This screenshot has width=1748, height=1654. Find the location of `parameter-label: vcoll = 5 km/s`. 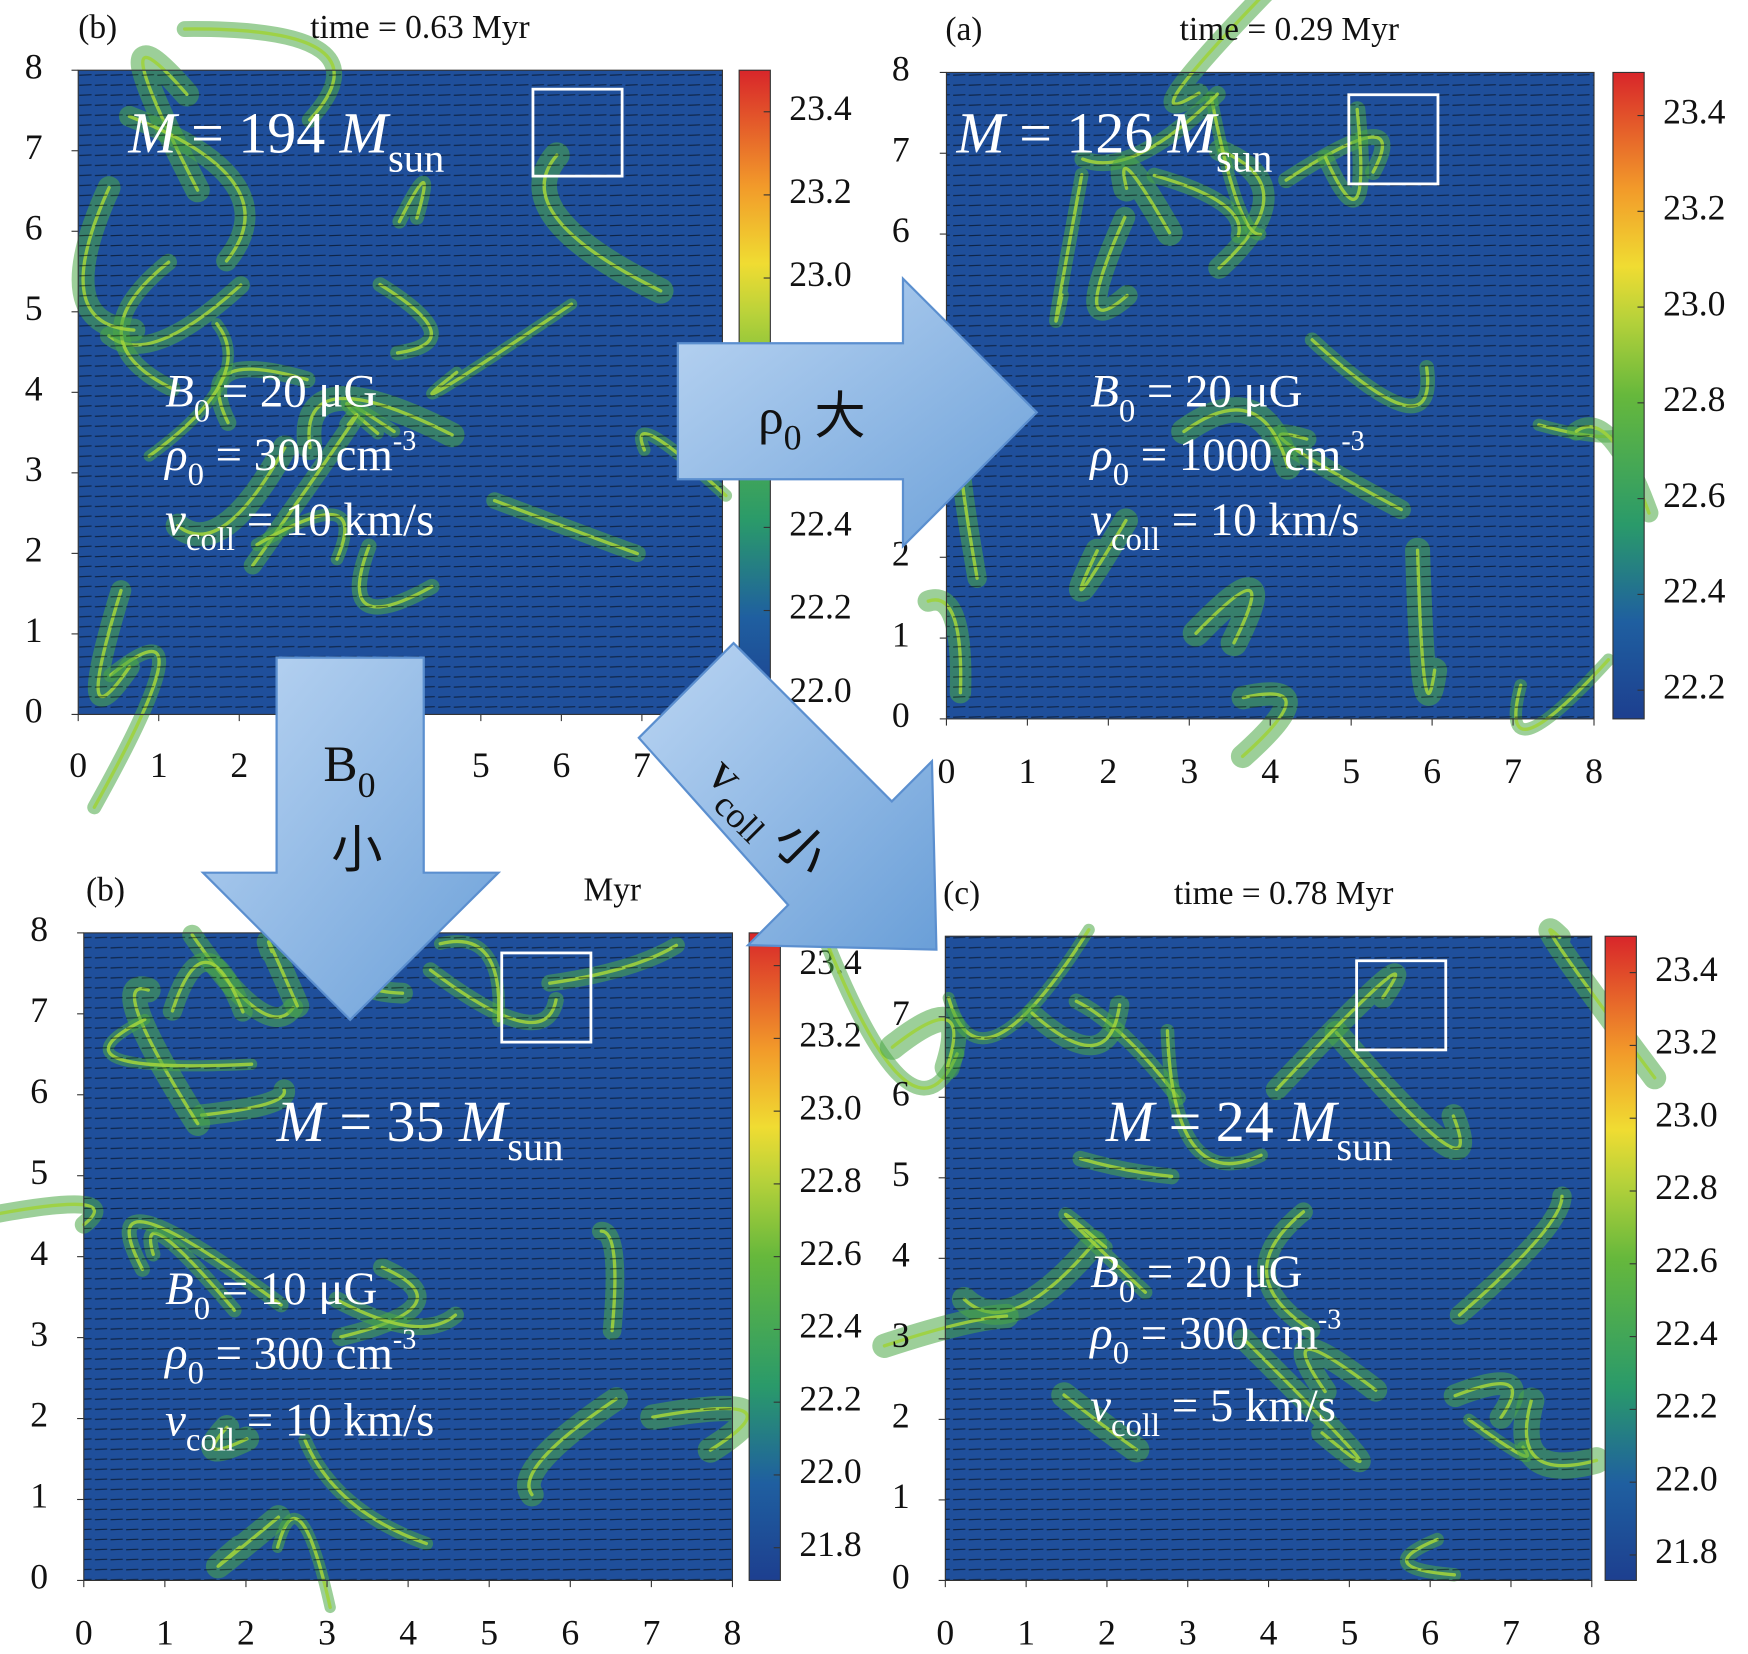

parameter-label: vcoll = 5 km/s is located at coordinates (1213, 1412).